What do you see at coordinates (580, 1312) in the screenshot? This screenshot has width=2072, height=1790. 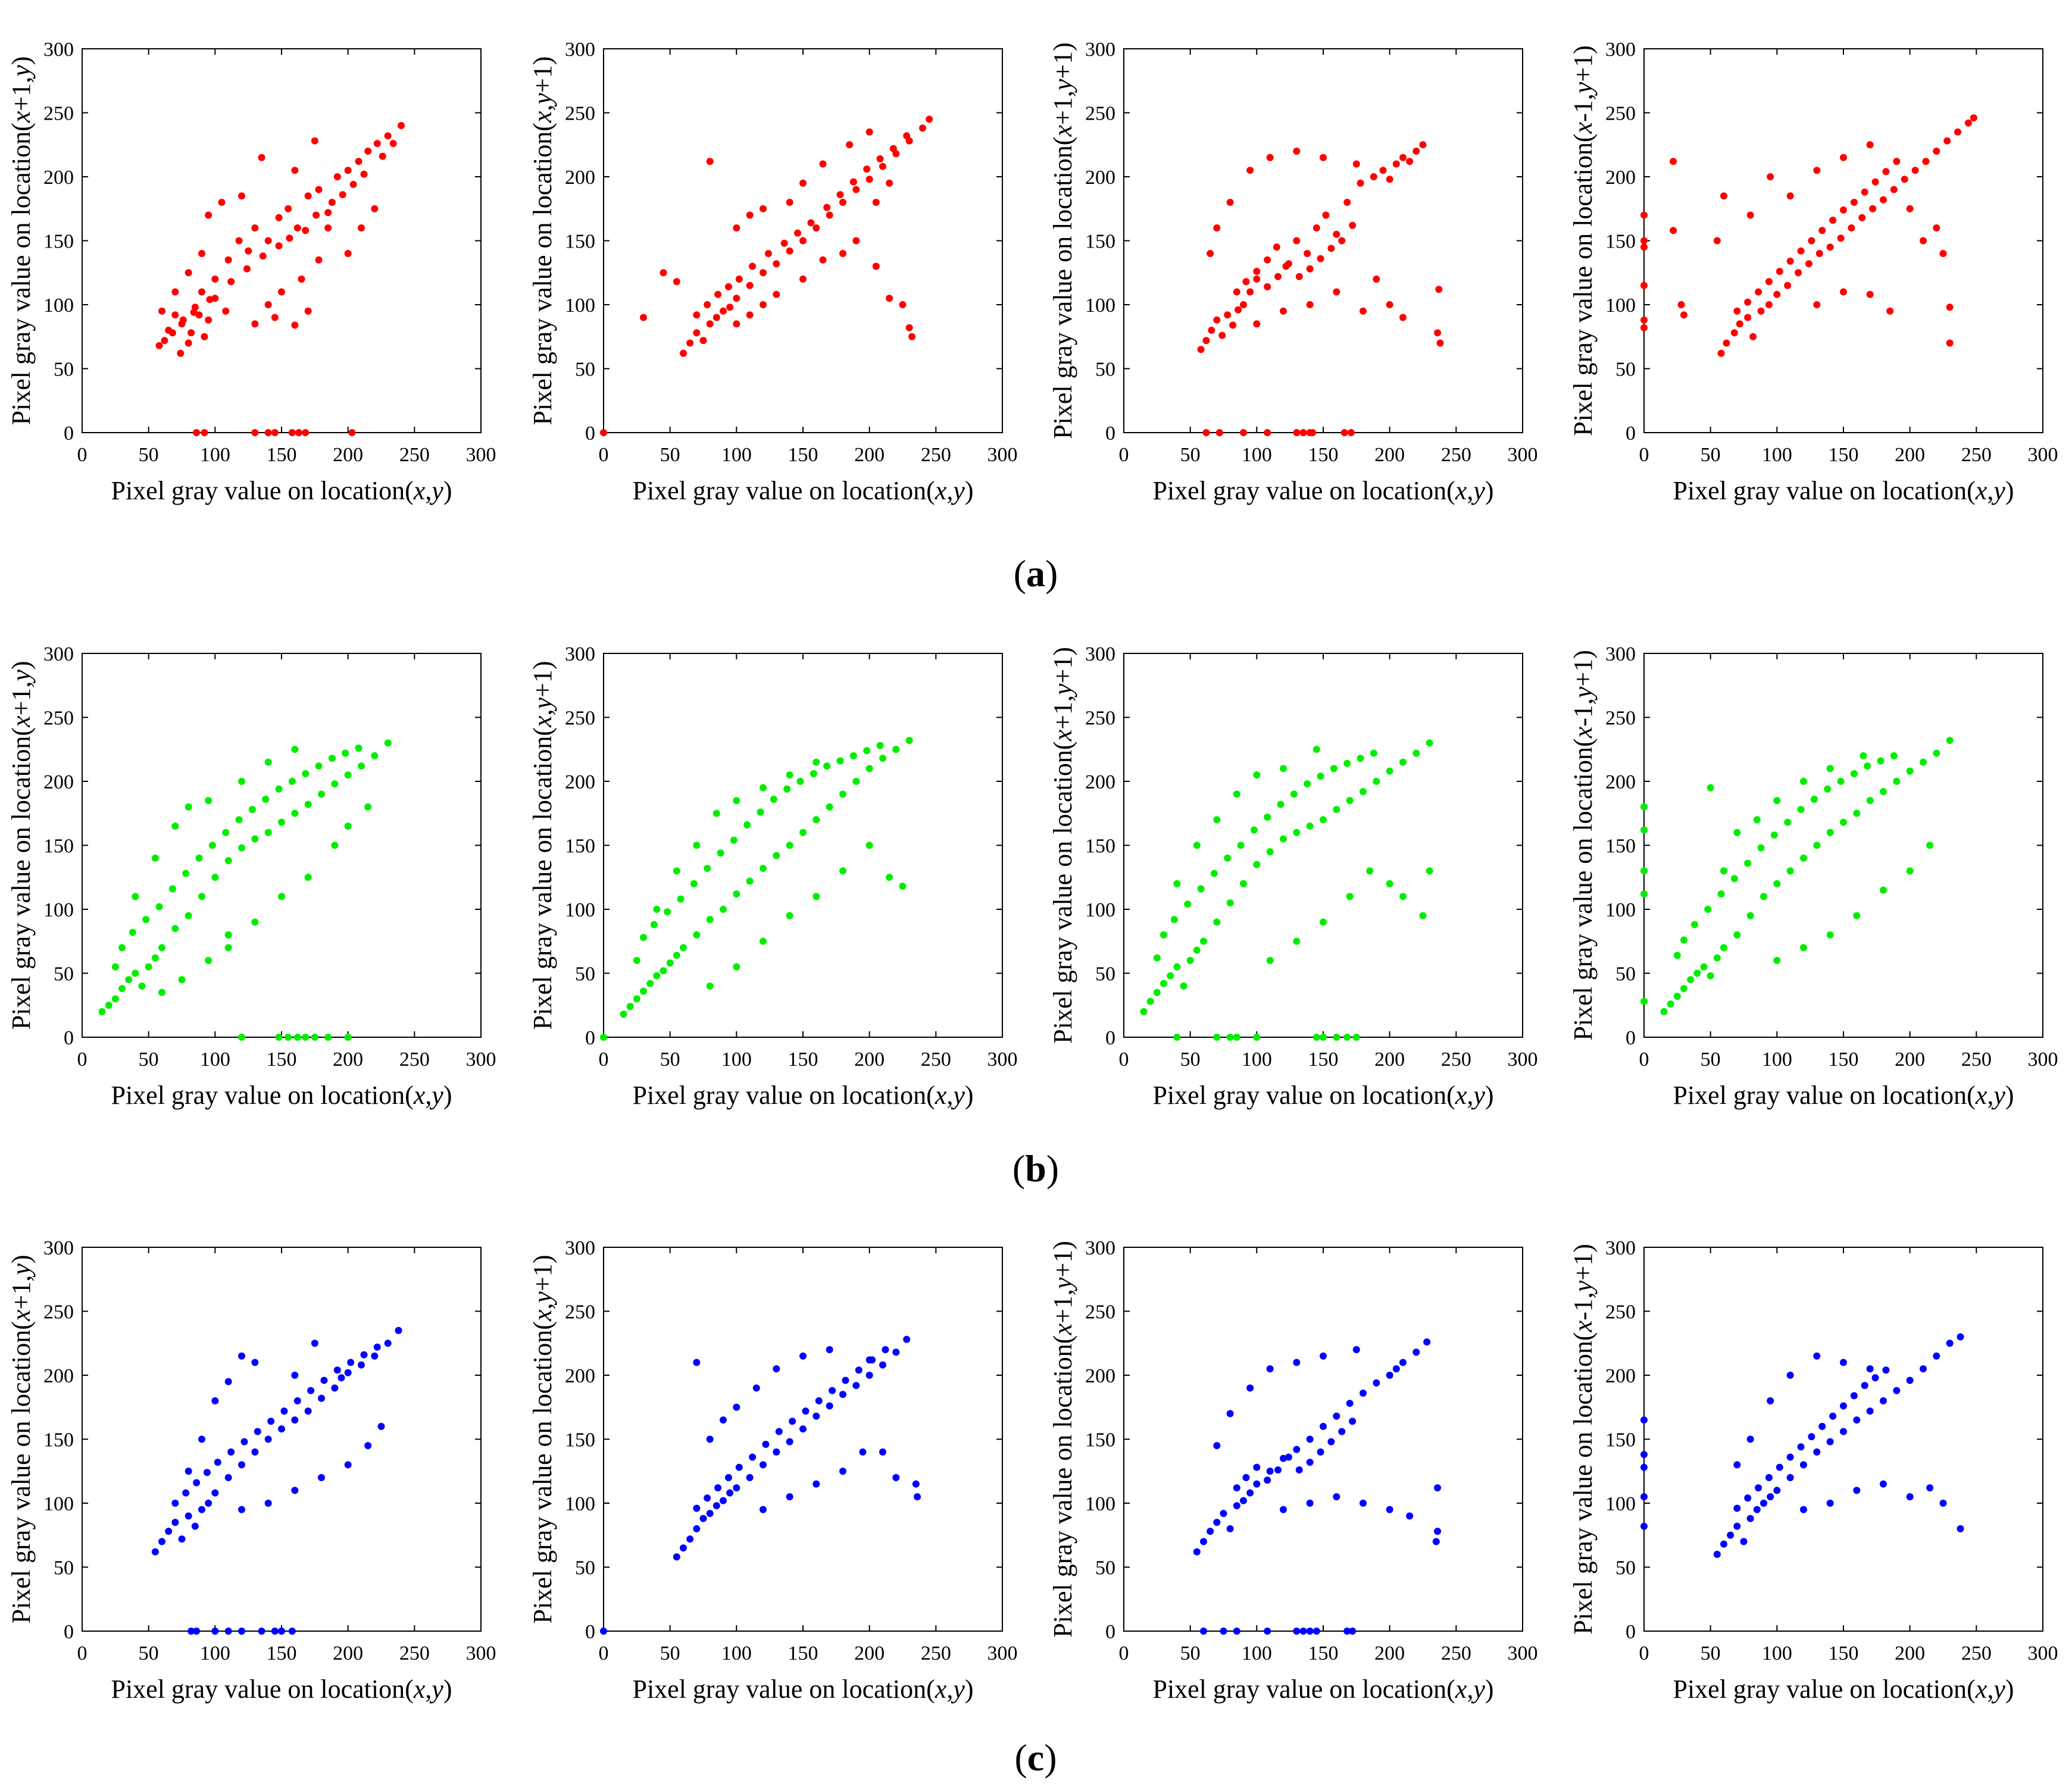 I see `y-tick-label: 250` at bounding box center [580, 1312].